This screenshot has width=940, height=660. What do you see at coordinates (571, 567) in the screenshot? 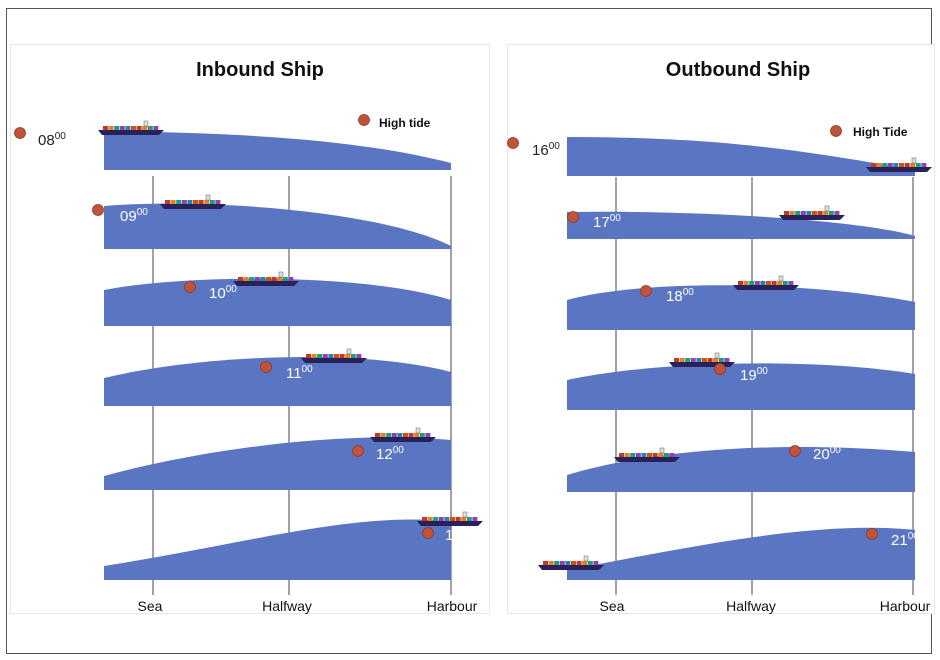
I see `outbound-ship-2100-hull` at bounding box center [571, 567].